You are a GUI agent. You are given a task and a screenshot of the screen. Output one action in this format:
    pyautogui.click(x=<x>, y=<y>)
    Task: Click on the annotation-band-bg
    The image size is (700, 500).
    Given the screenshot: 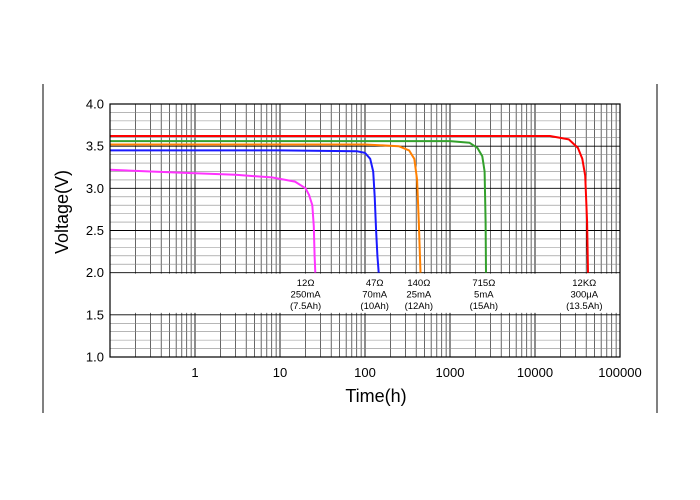 What is the action you would take?
    pyautogui.click(x=365, y=293)
    